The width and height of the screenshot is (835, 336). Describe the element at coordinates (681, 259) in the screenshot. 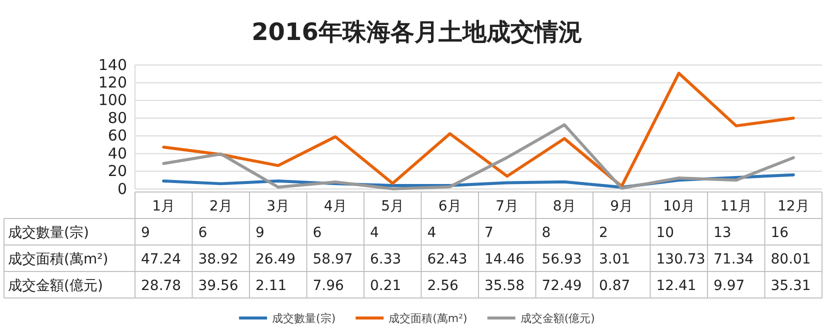

I see `data-label: 130.73` at that location.